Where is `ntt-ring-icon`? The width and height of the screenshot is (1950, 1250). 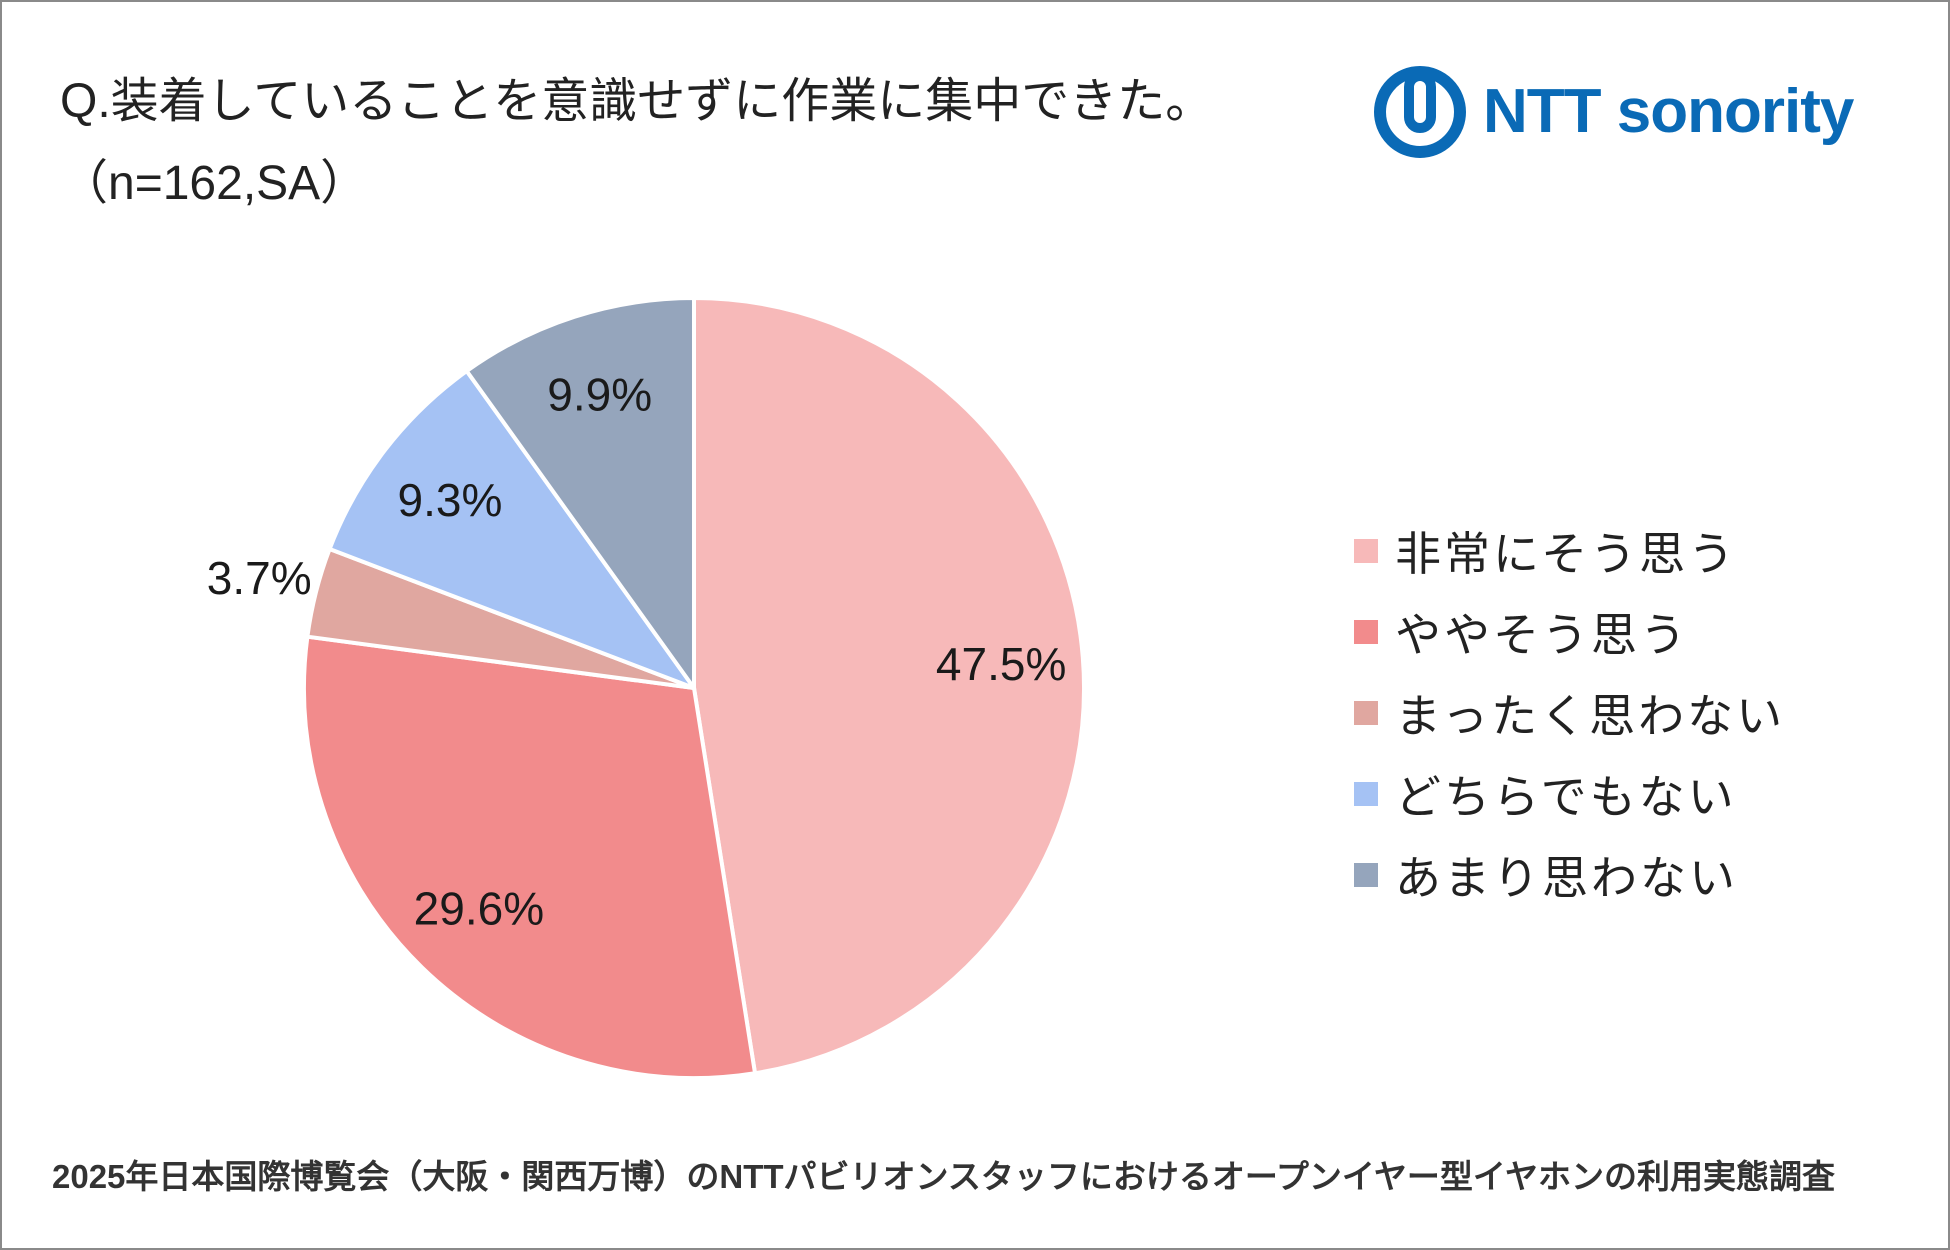 ntt-ring-icon is located at coordinates (1420, 112).